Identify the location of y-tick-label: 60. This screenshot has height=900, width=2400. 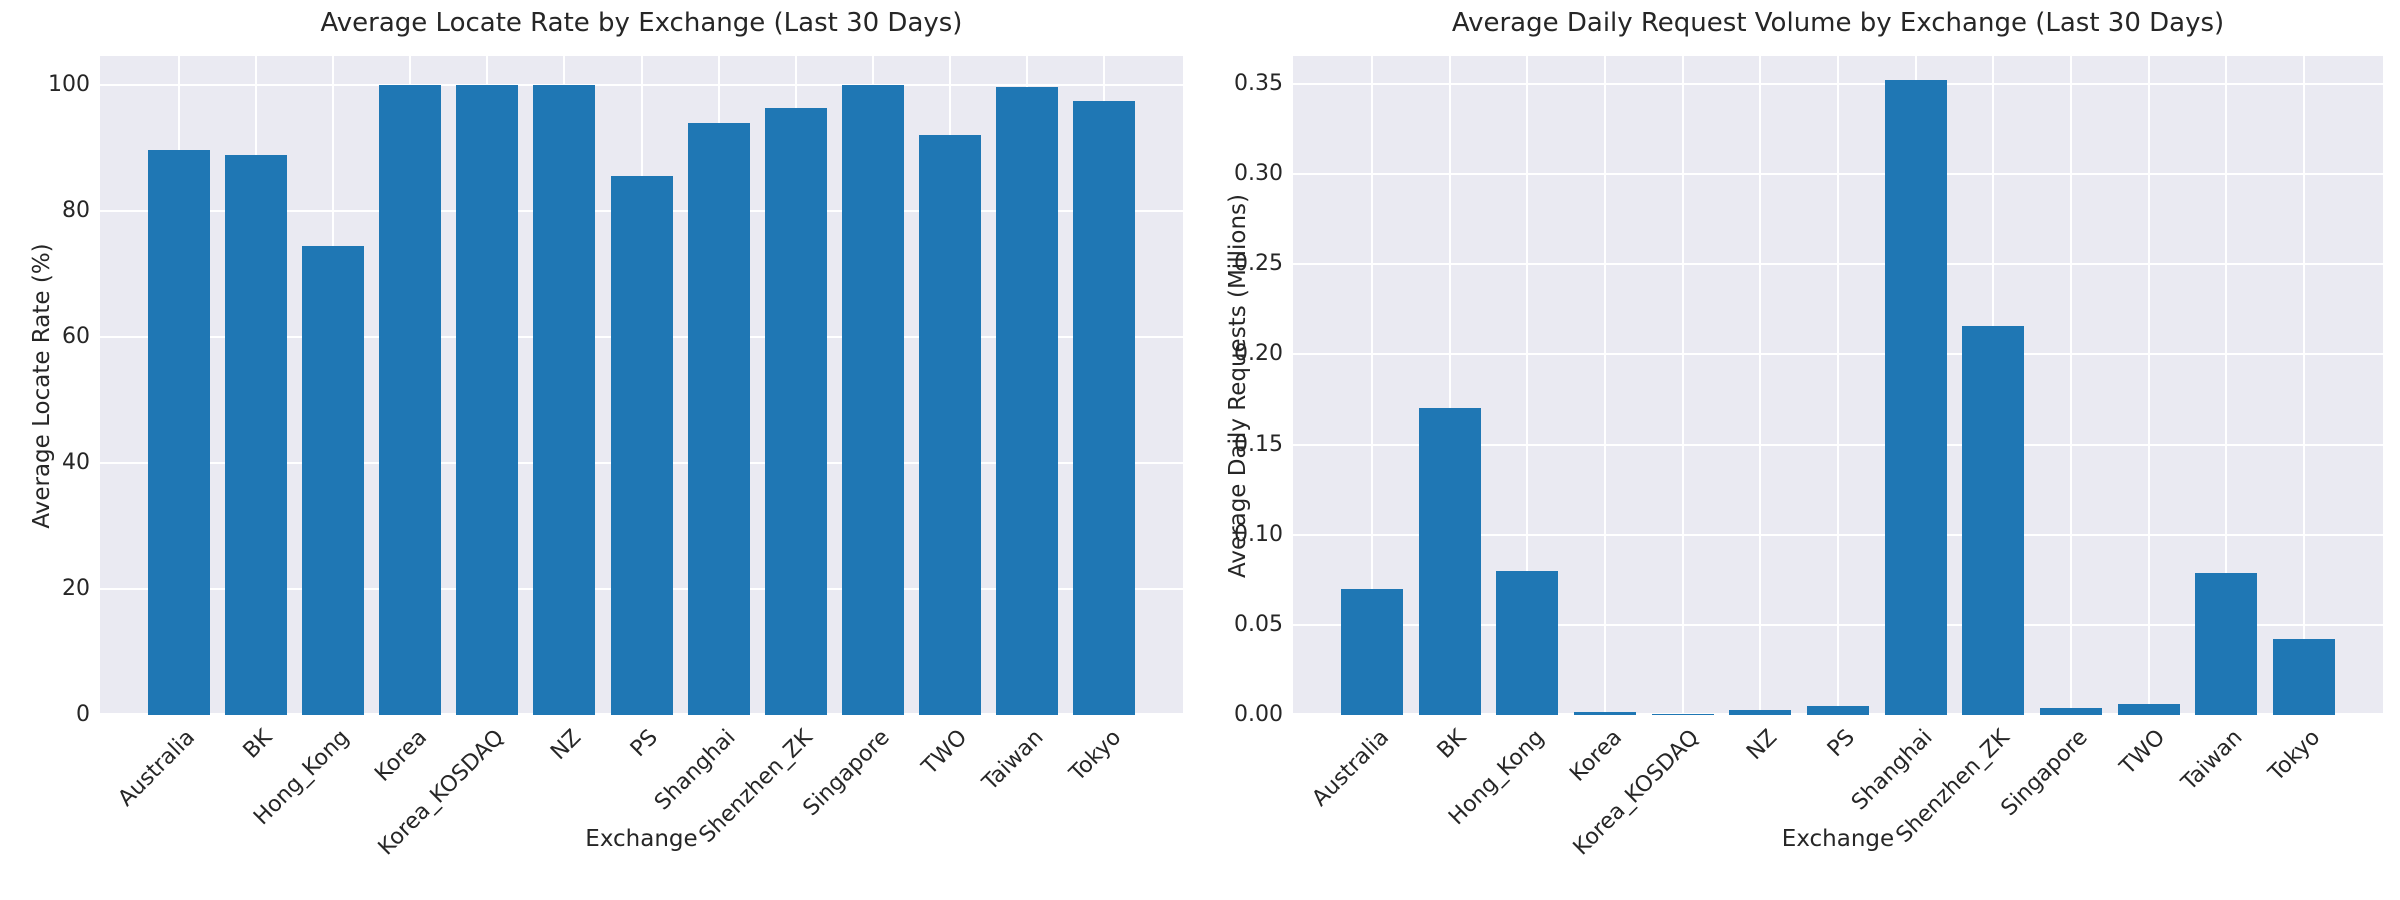
(76, 336).